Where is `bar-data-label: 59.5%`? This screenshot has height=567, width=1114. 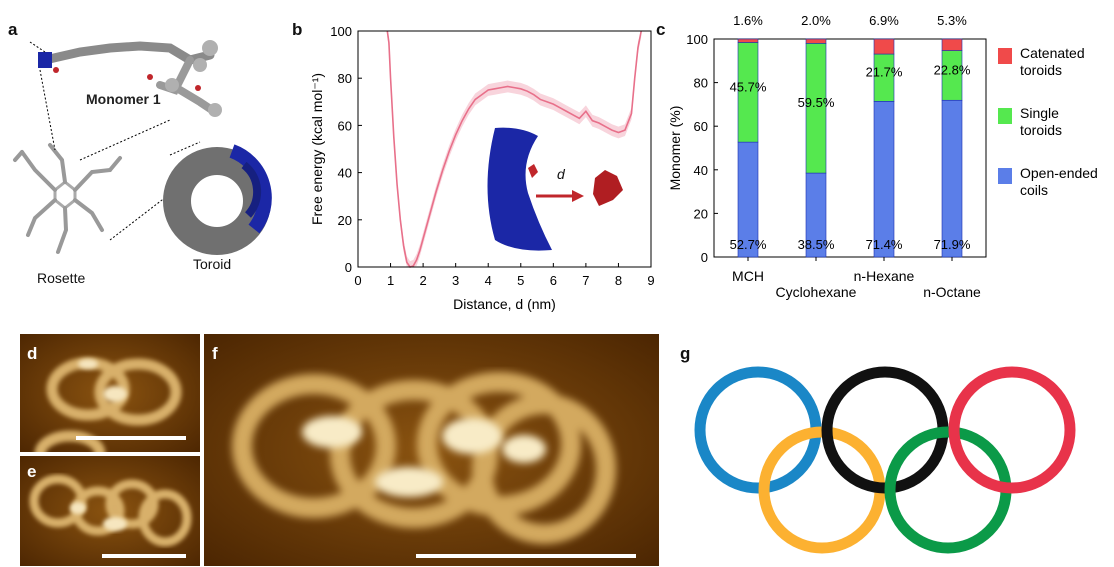
bar-data-label: 59.5% is located at coordinates (816, 102).